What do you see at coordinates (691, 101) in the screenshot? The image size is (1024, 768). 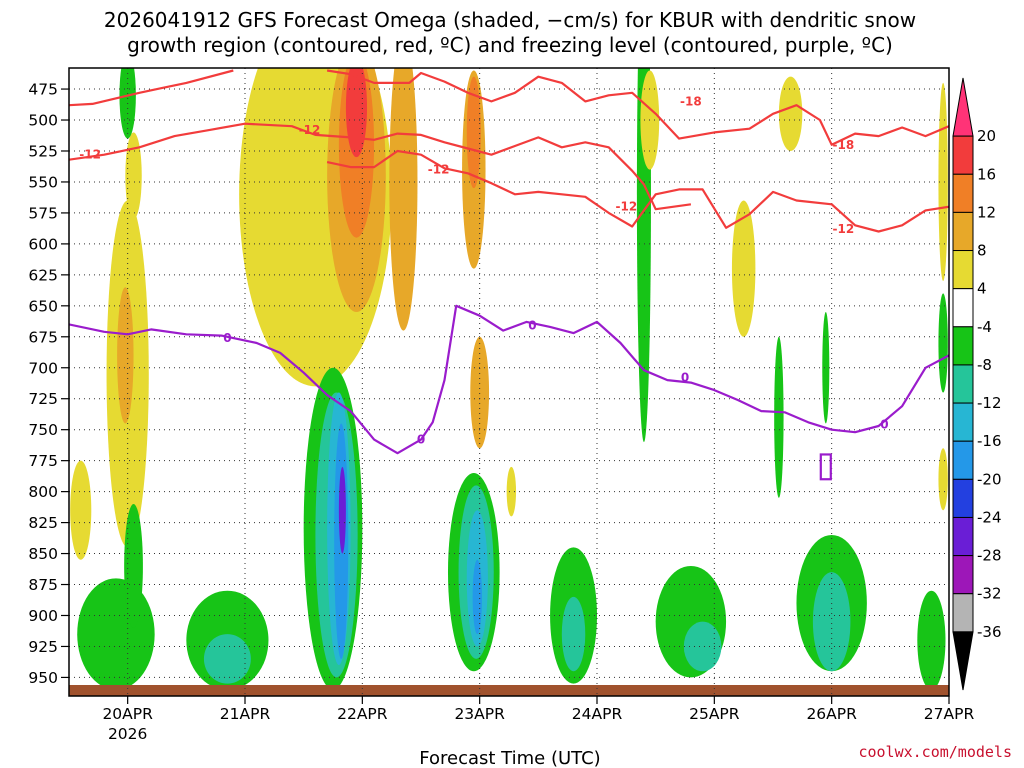 I see `red-contour-label-4: -18` at bounding box center [691, 101].